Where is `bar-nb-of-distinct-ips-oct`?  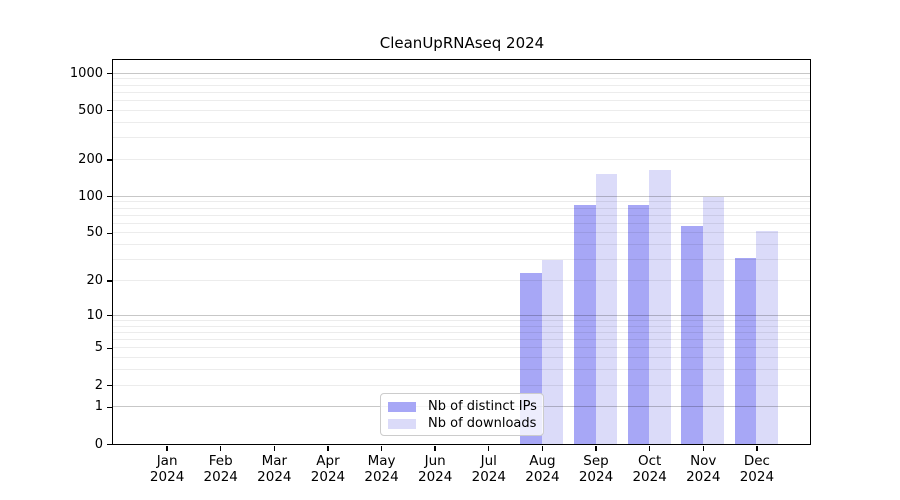
bar-nb-of-distinct-ips-oct is located at coordinates (638, 324).